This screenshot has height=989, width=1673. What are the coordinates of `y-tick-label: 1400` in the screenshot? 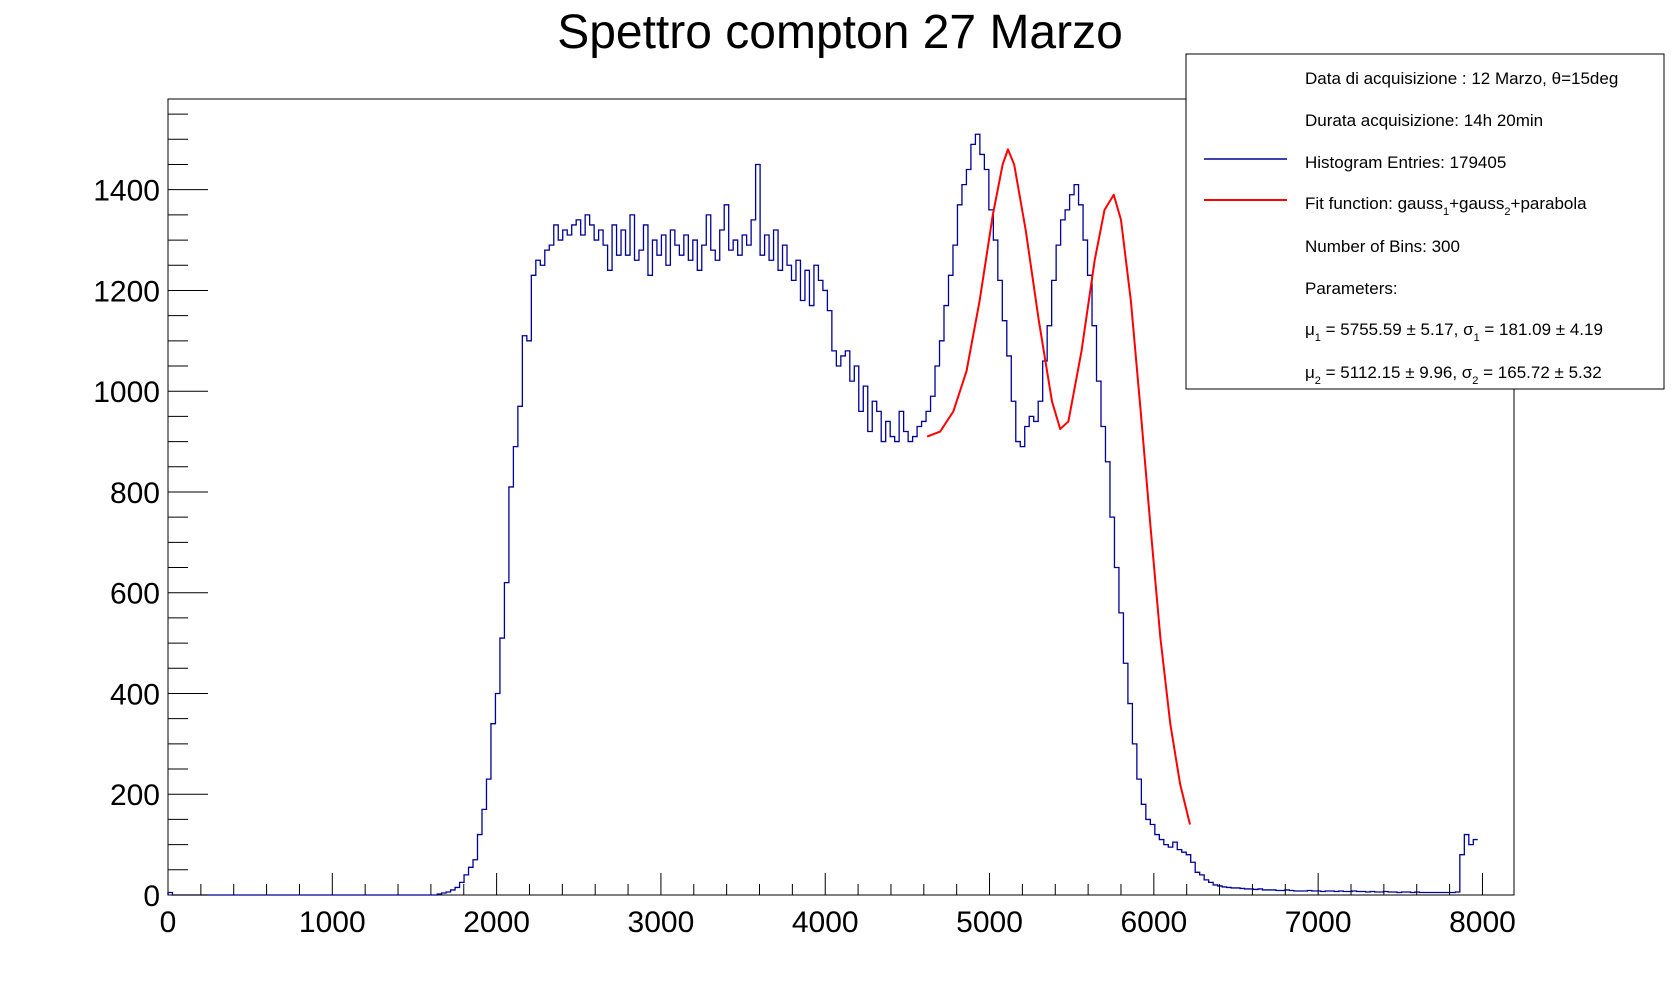 It's located at (126, 191).